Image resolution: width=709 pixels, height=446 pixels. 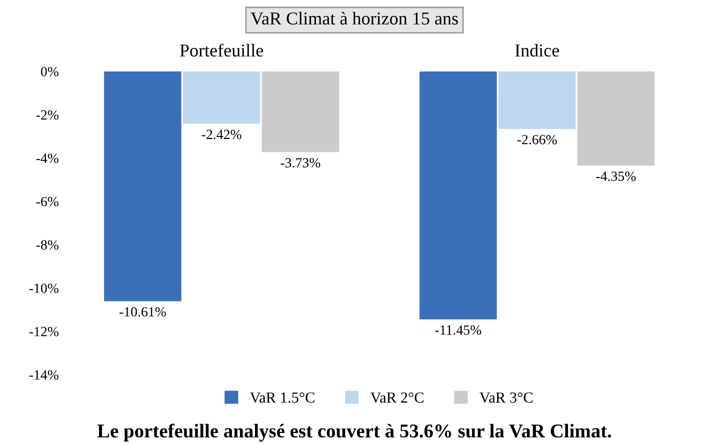 I want to click on y-tick-label: -8%, so click(x=47, y=245).